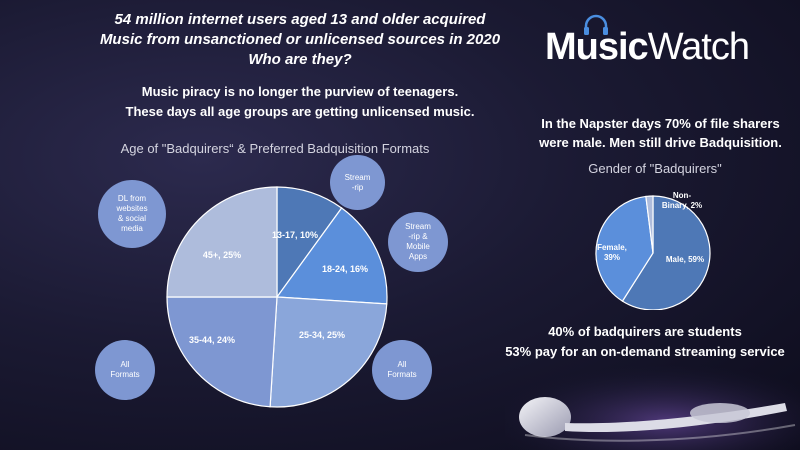  I want to click on gender-pie-chart: Male, 59% Female, 39% Non-Binary, 2%, so click(653, 250).